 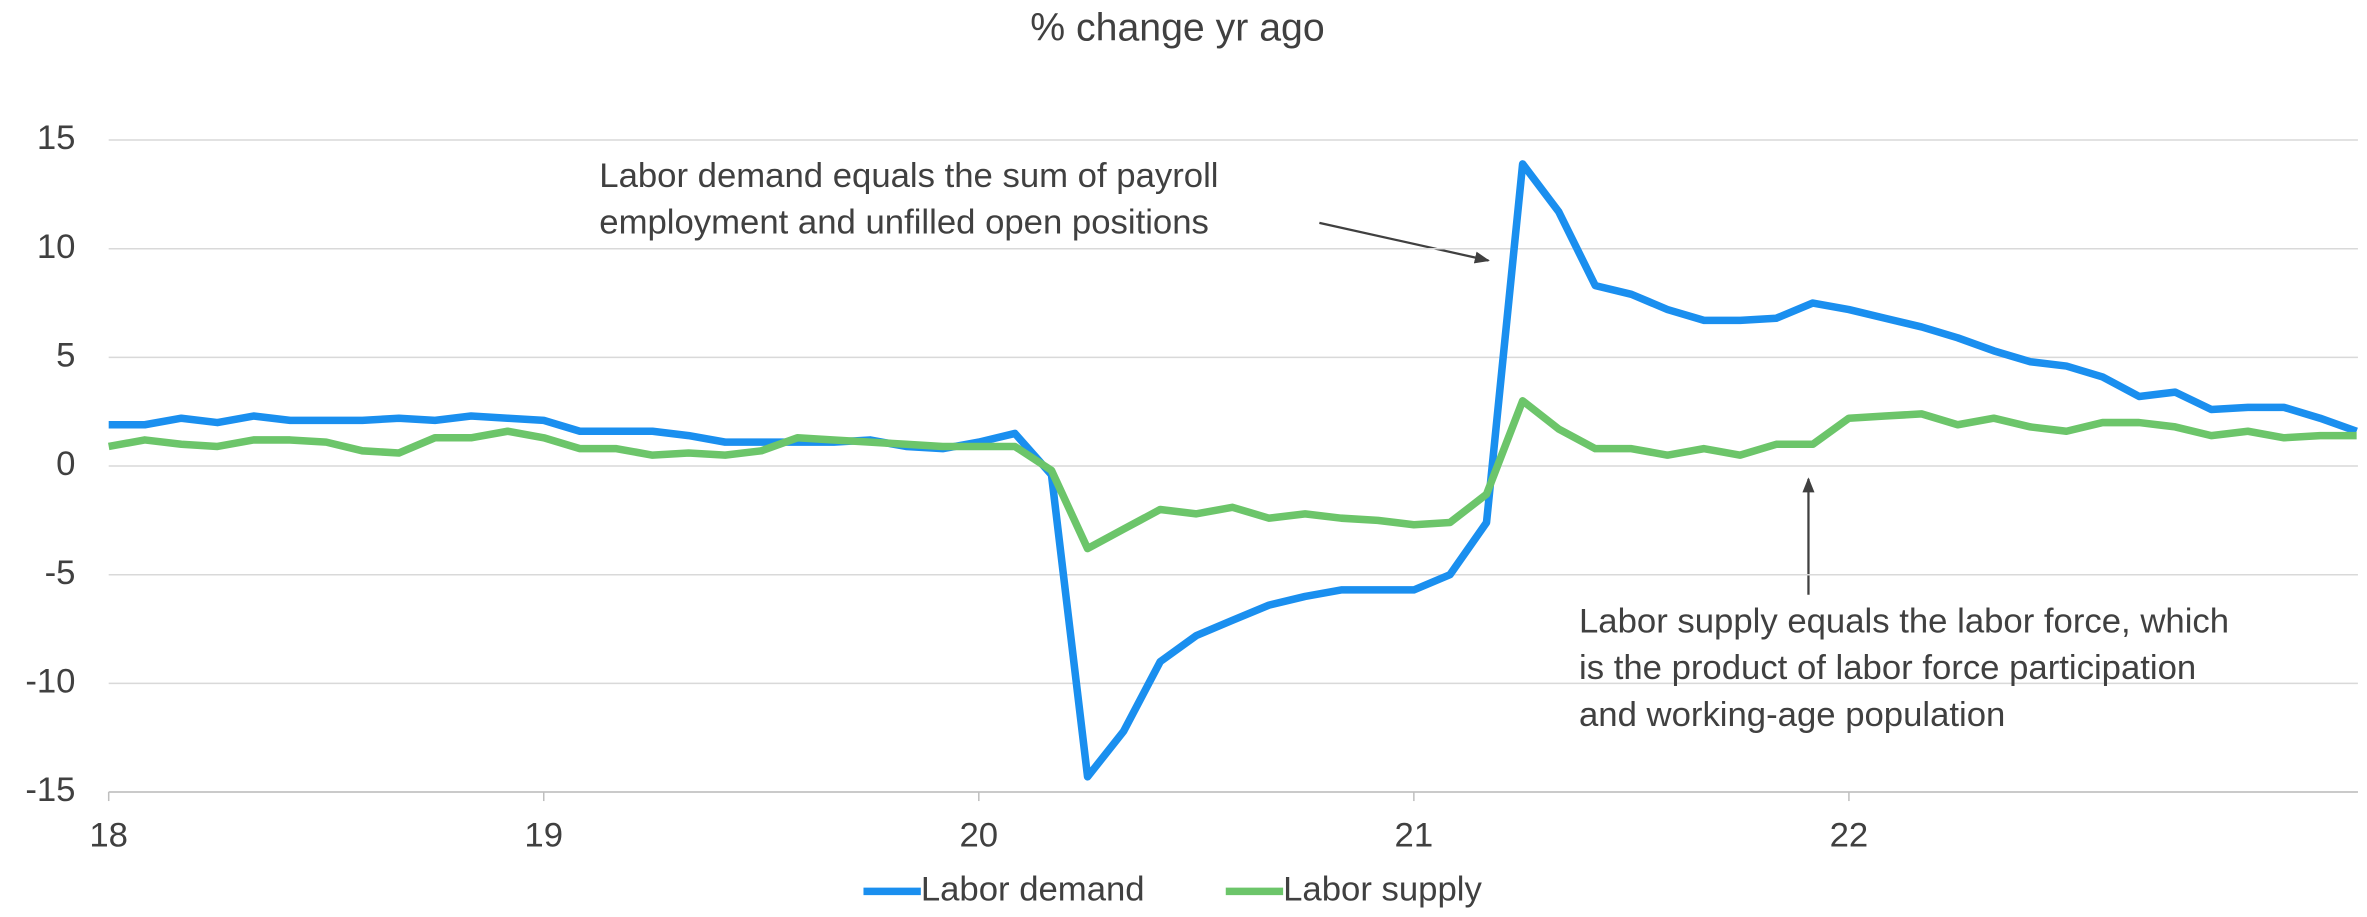 What do you see at coordinates (979, 835) in the screenshot?
I see `x-tick-label: 20` at bounding box center [979, 835].